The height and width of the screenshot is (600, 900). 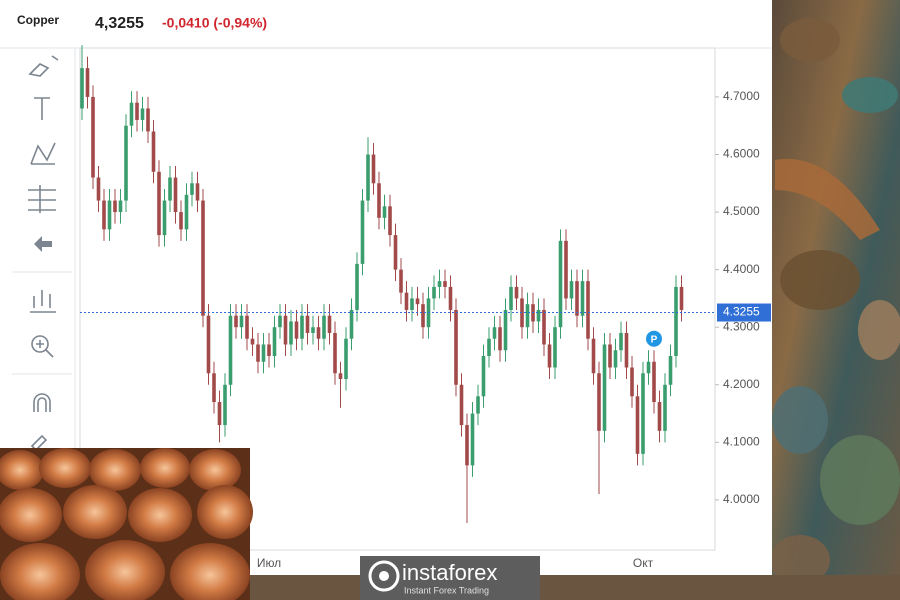 I want to click on fib-tool, so click(x=42, y=199).